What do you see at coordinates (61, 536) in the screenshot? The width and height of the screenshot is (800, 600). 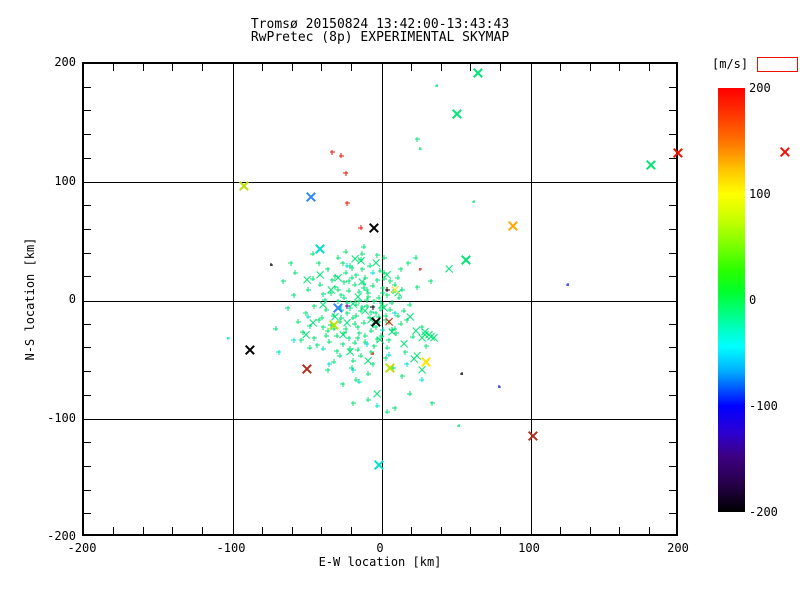 I see `y-tick-label: -200` at bounding box center [61, 536].